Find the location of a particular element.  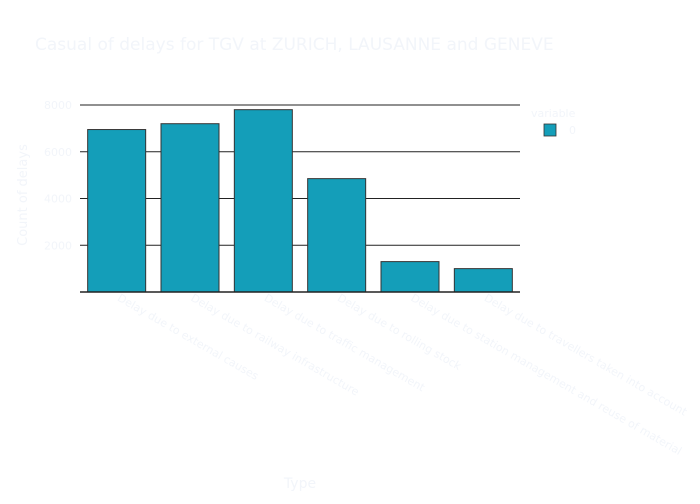

legend-title: variable is located at coordinates (553, 113).